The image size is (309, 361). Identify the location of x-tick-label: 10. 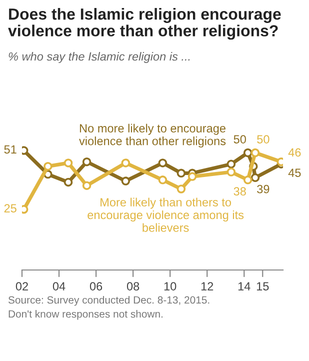
(170, 286).